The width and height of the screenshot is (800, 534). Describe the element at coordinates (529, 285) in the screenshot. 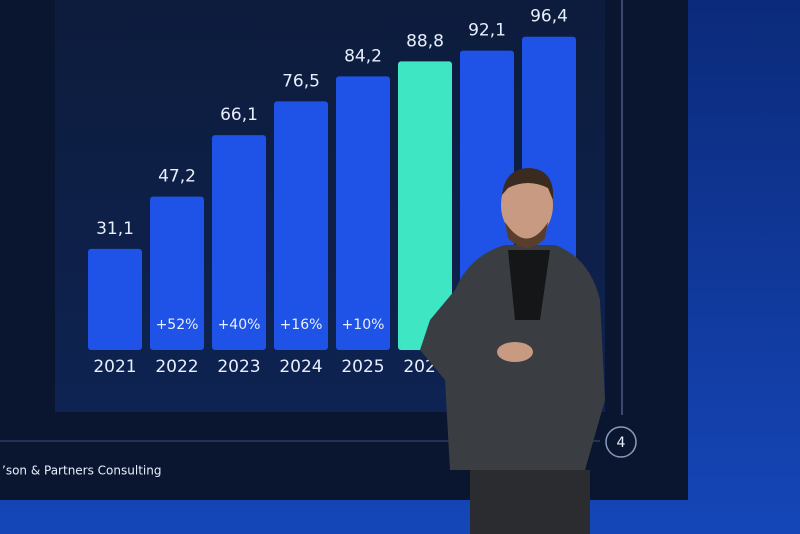

I see `shirt` at that location.